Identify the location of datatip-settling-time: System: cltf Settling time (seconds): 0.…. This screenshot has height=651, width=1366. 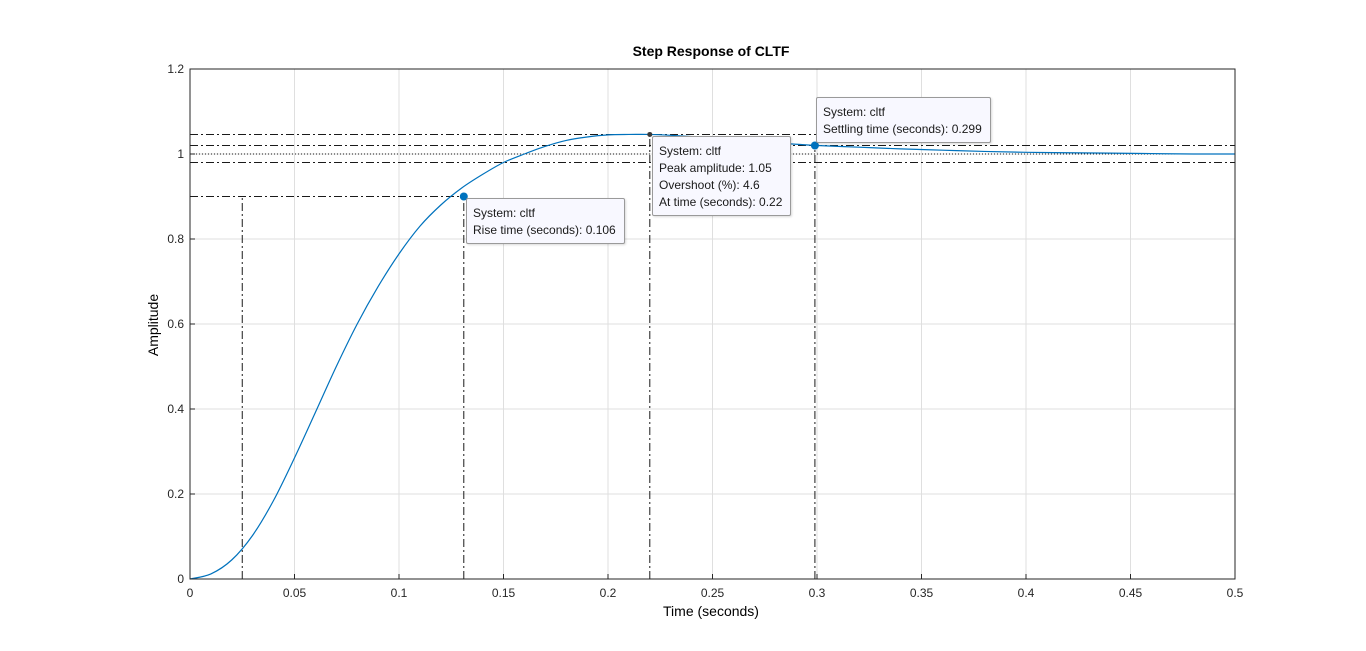
(903, 120).